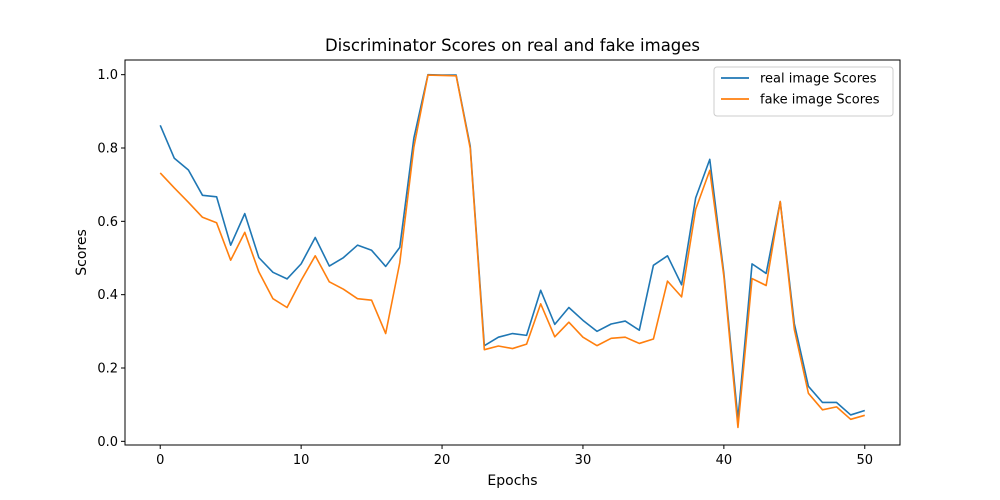  What do you see at coordinates (107, 222) in the screenshot?
I see `y-tick-label: 0.6` at bounding box center [107, 222].